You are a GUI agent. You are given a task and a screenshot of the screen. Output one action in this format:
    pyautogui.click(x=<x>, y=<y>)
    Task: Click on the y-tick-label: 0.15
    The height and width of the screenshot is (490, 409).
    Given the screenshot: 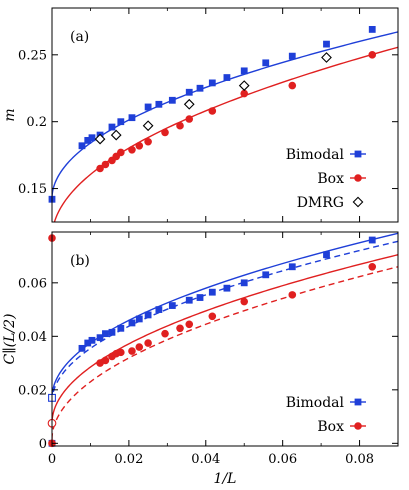 What is the action you would take?
    pyautogui.click(x=32, y=189)
    